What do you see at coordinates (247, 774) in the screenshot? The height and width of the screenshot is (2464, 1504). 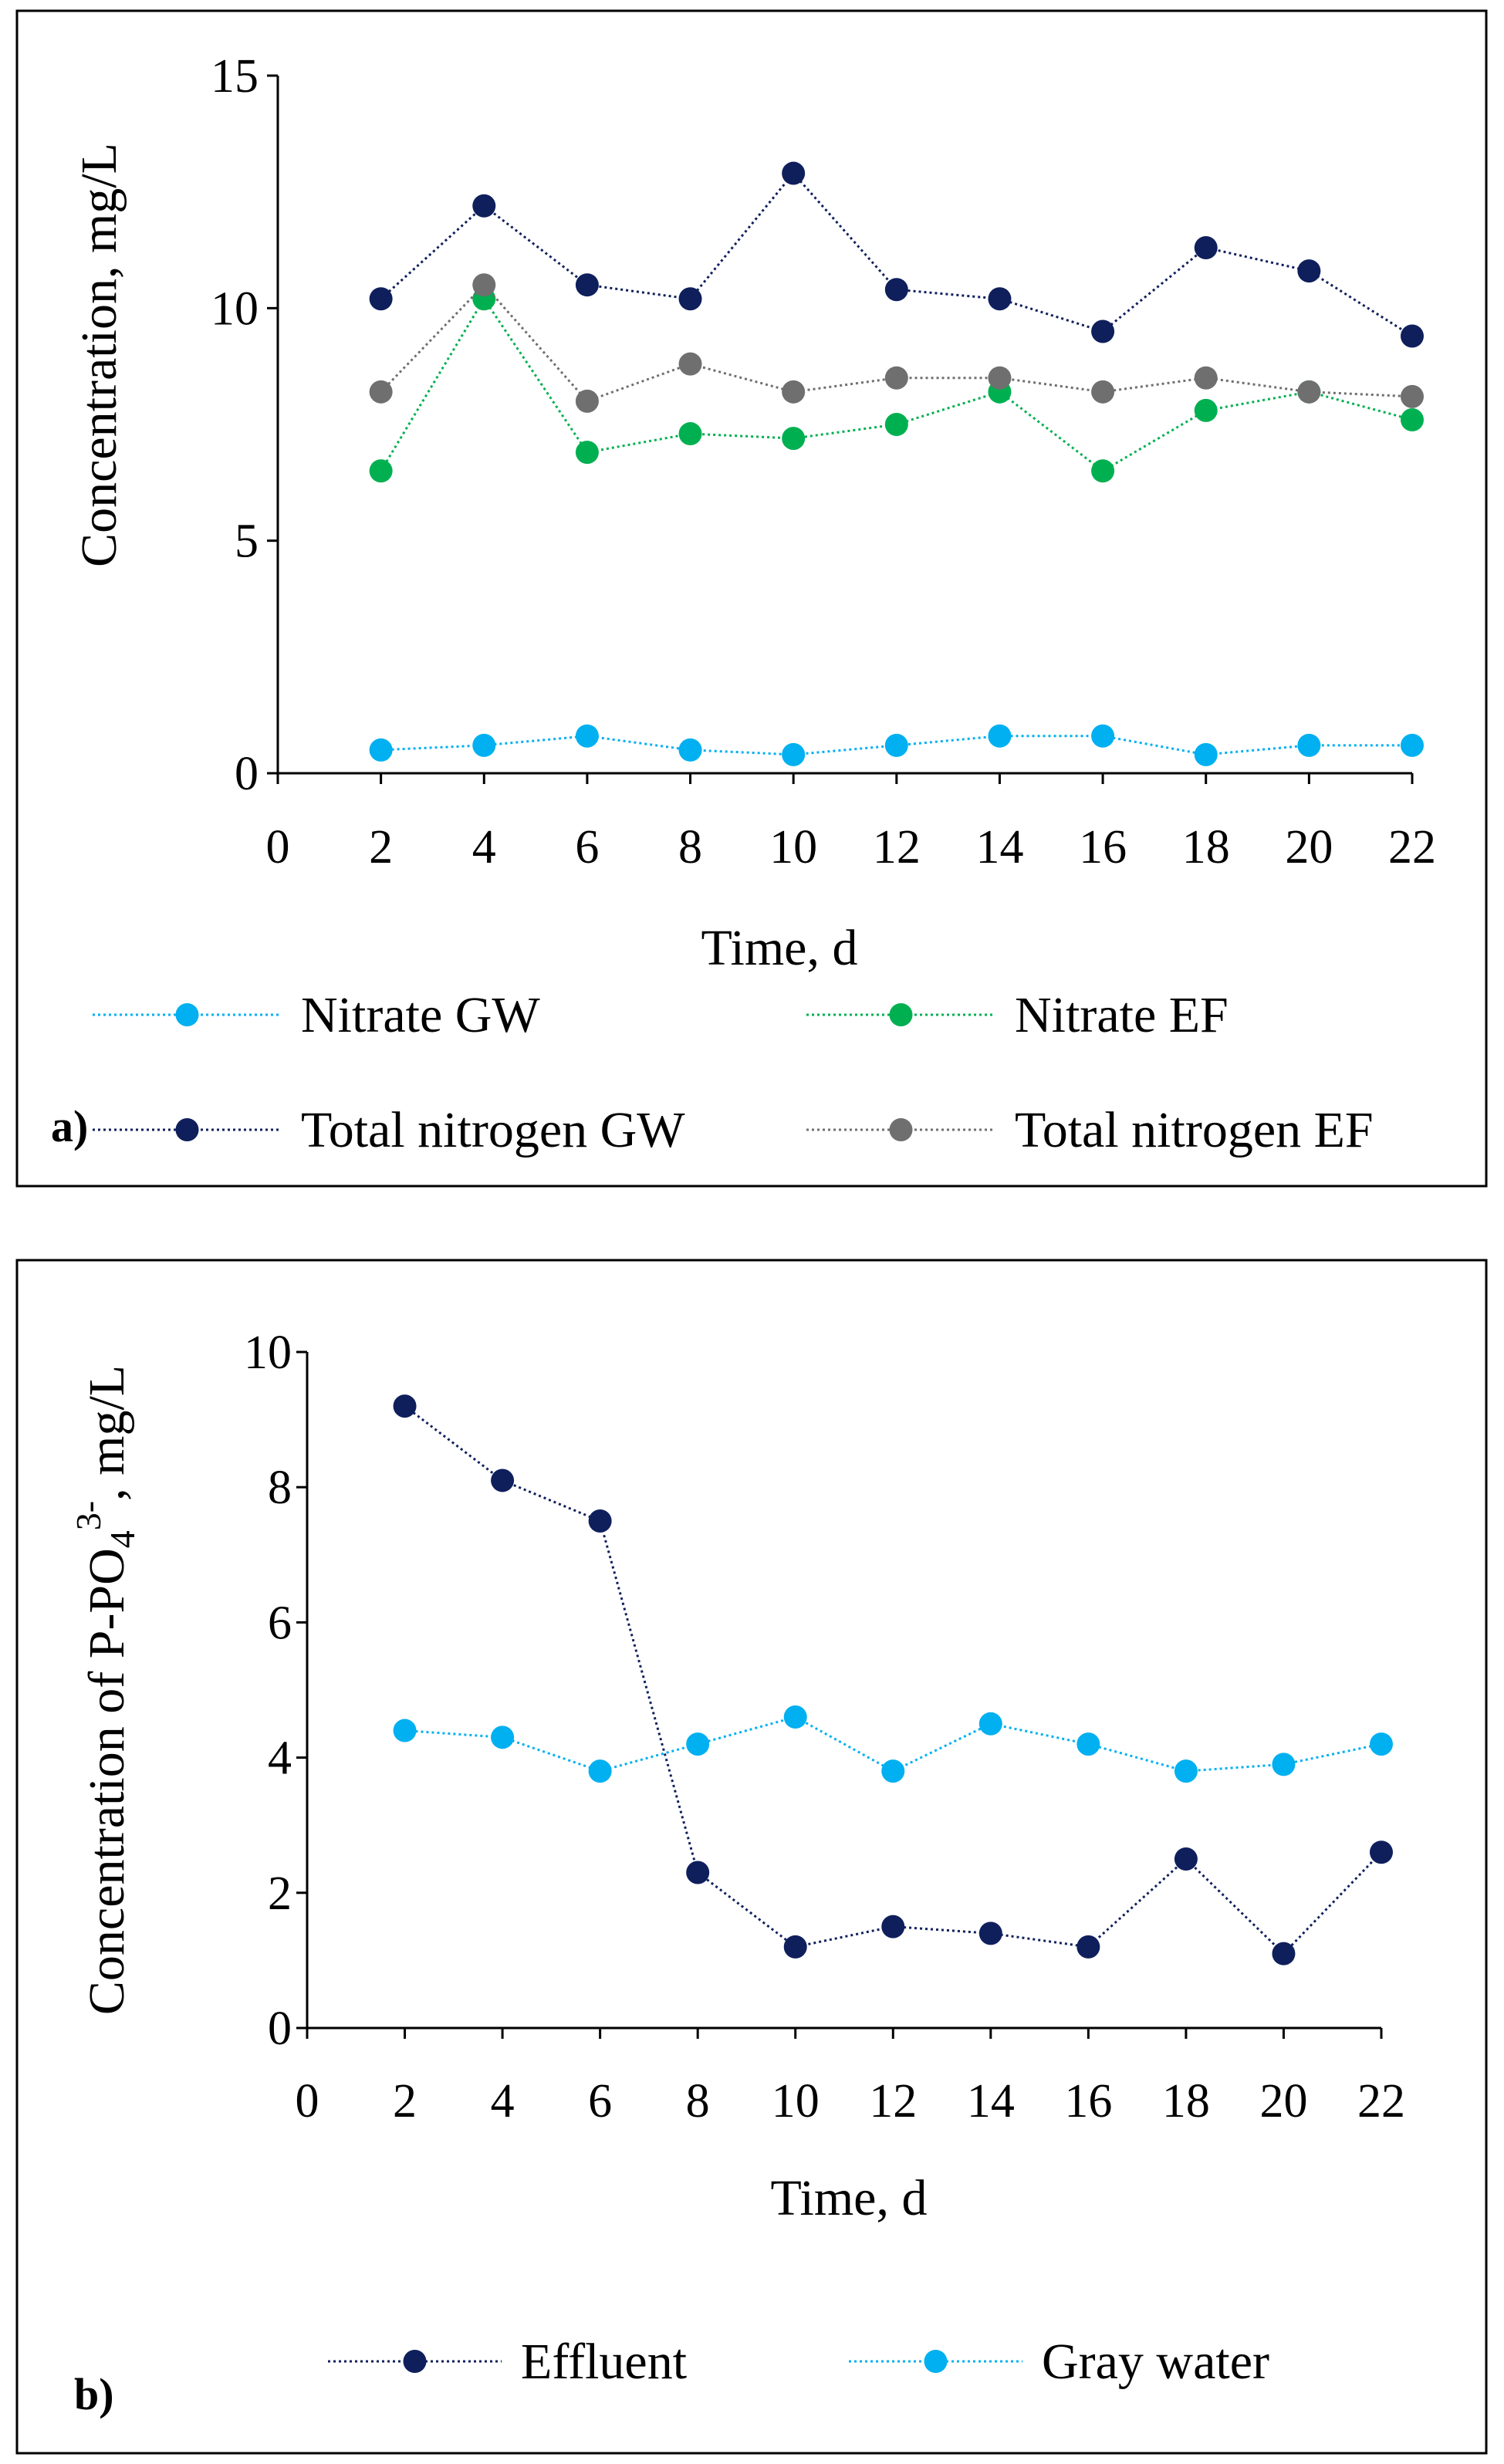 I see `panel-a-y-tick-label: 0` at bounding box center [247, 774].